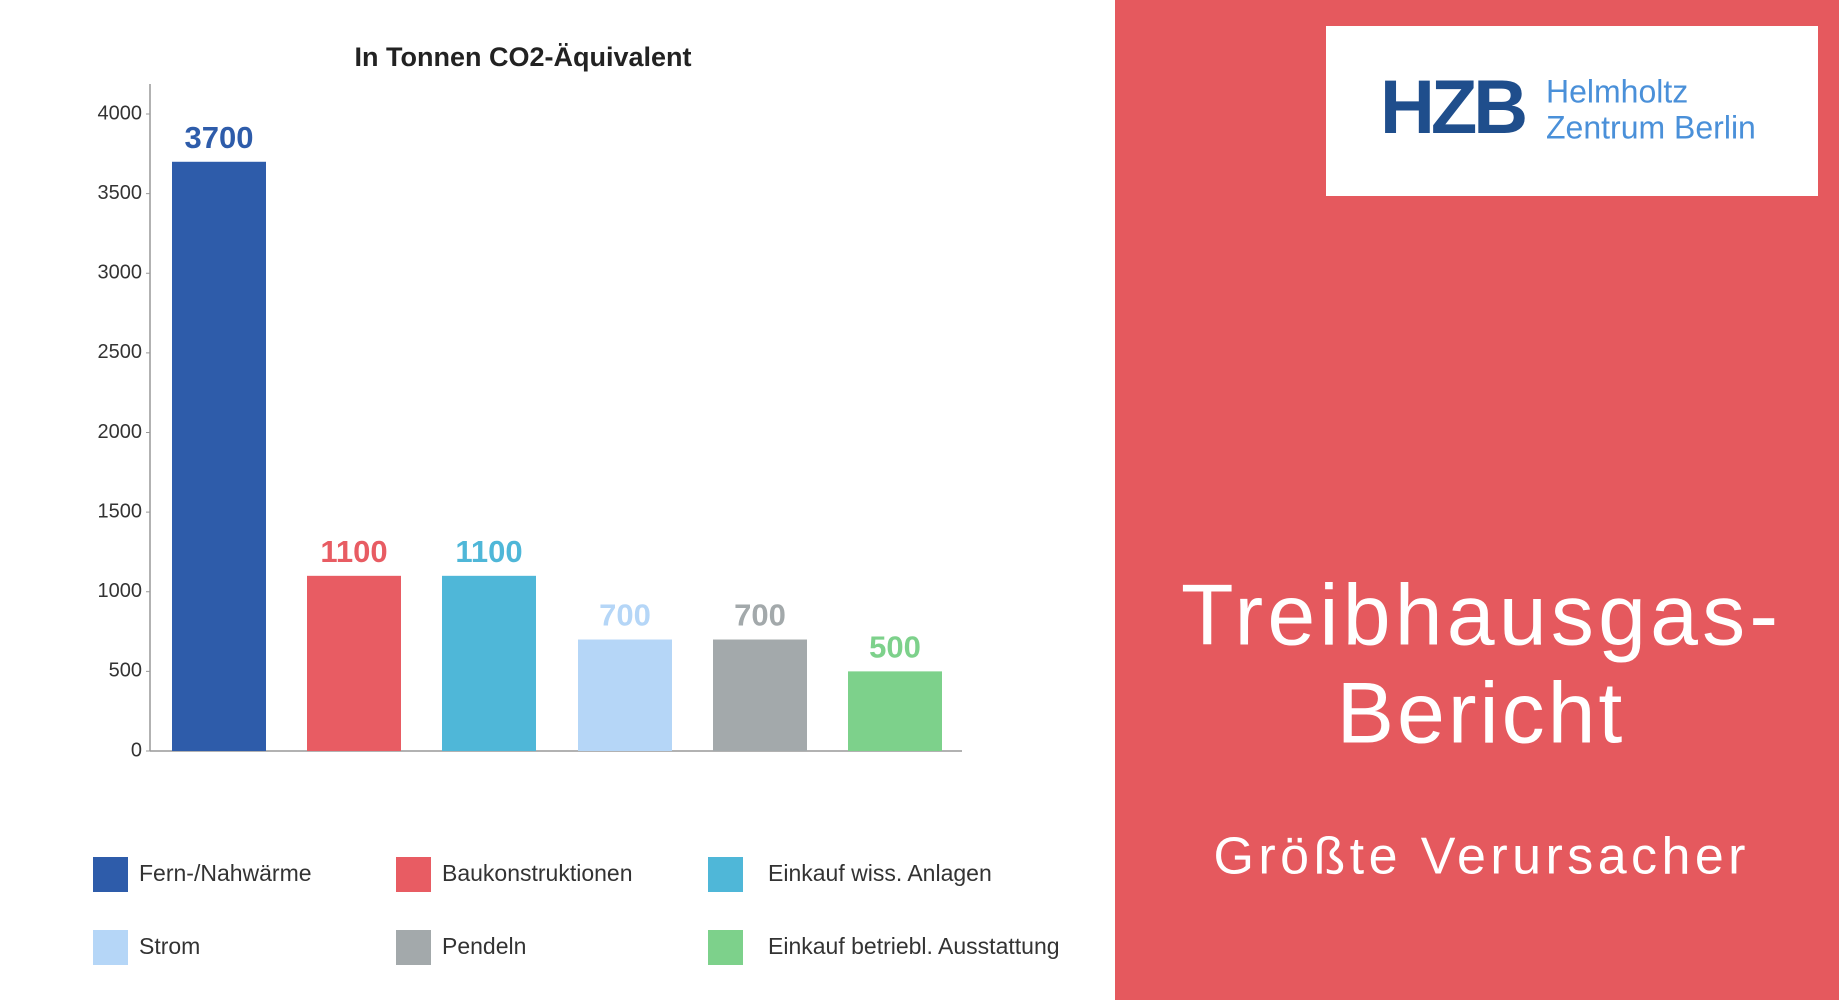 The height and width of the screenshot is (1000, 1839). What do you see at coordinates (1481, 857) in the screenshot?
I see `panel-subtitle: Größte Verursacher` at bounding box center [1481, 857].